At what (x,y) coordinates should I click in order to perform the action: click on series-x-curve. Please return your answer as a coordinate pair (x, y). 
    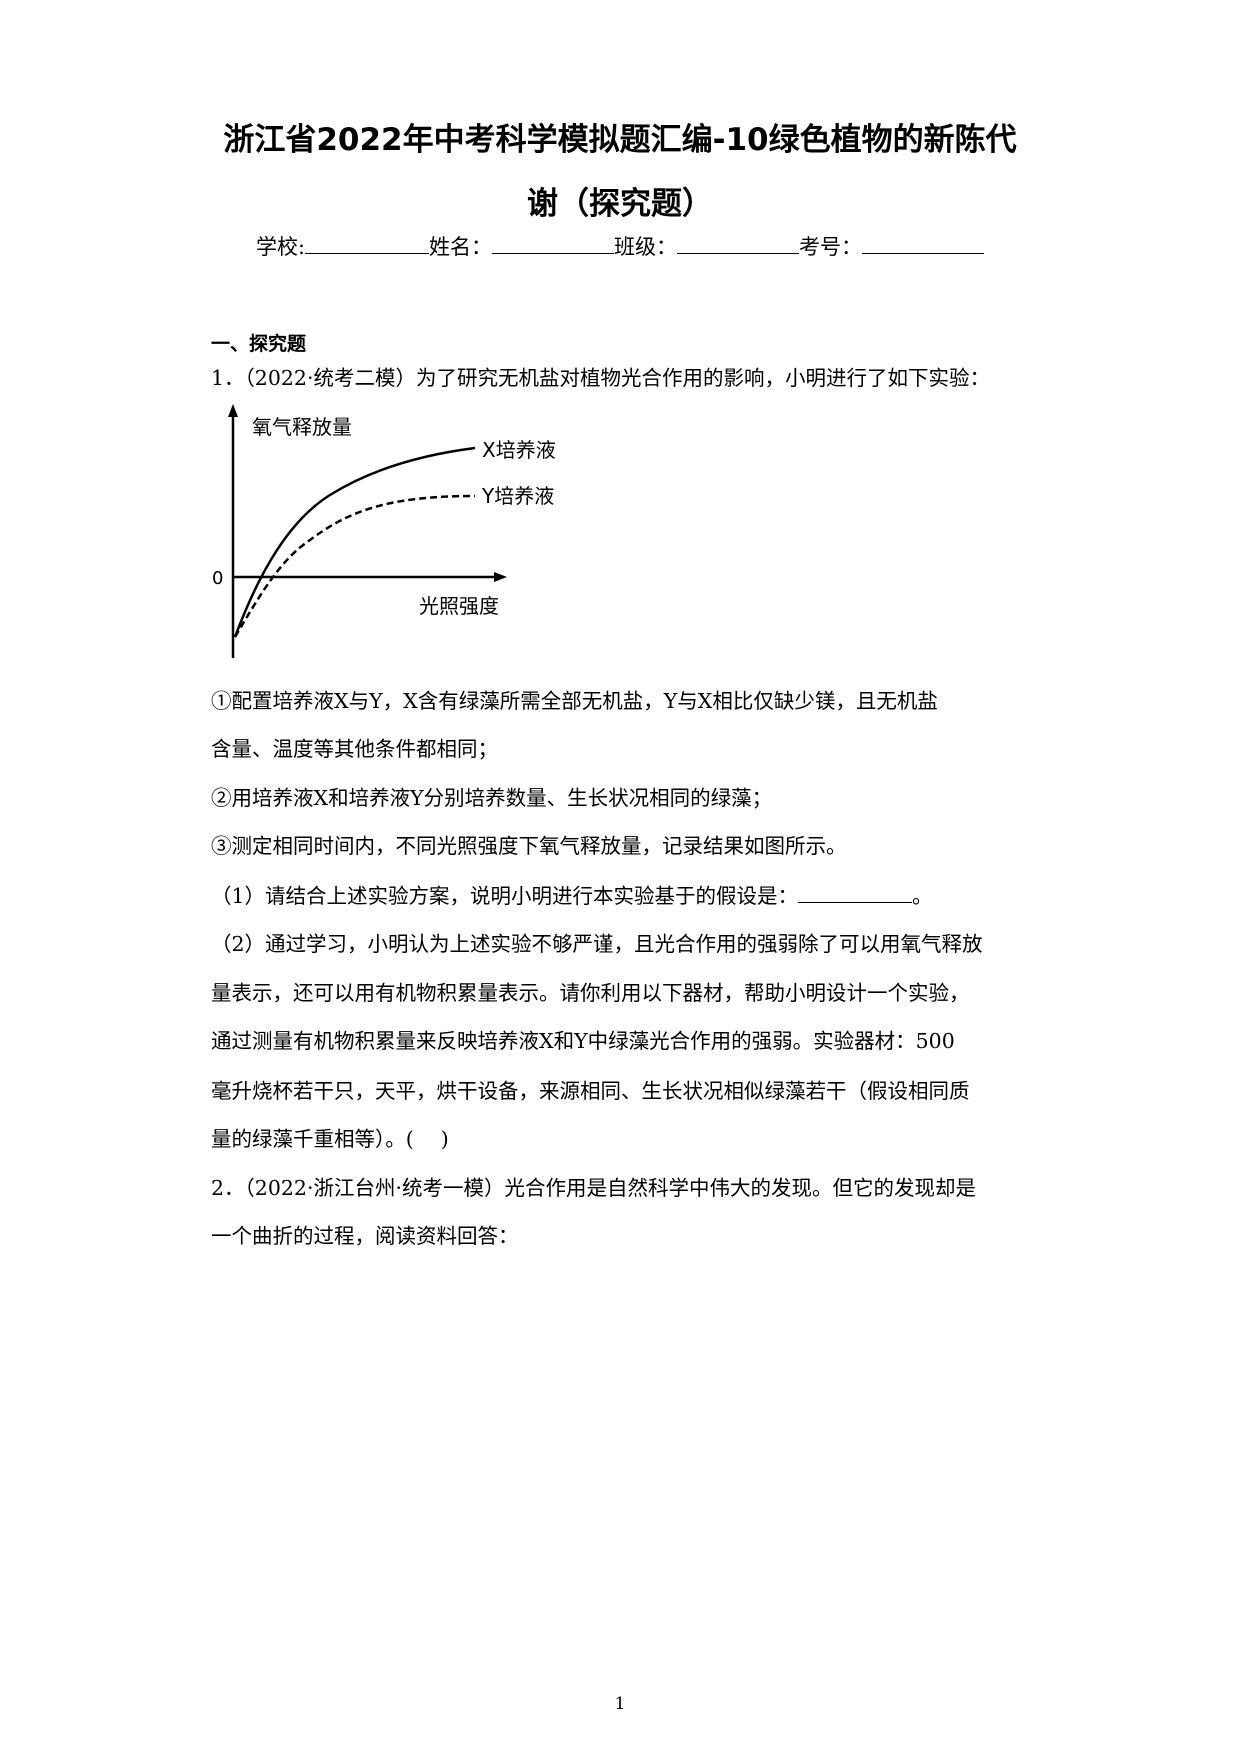
    Looking at the image, I should click on (354, 542).